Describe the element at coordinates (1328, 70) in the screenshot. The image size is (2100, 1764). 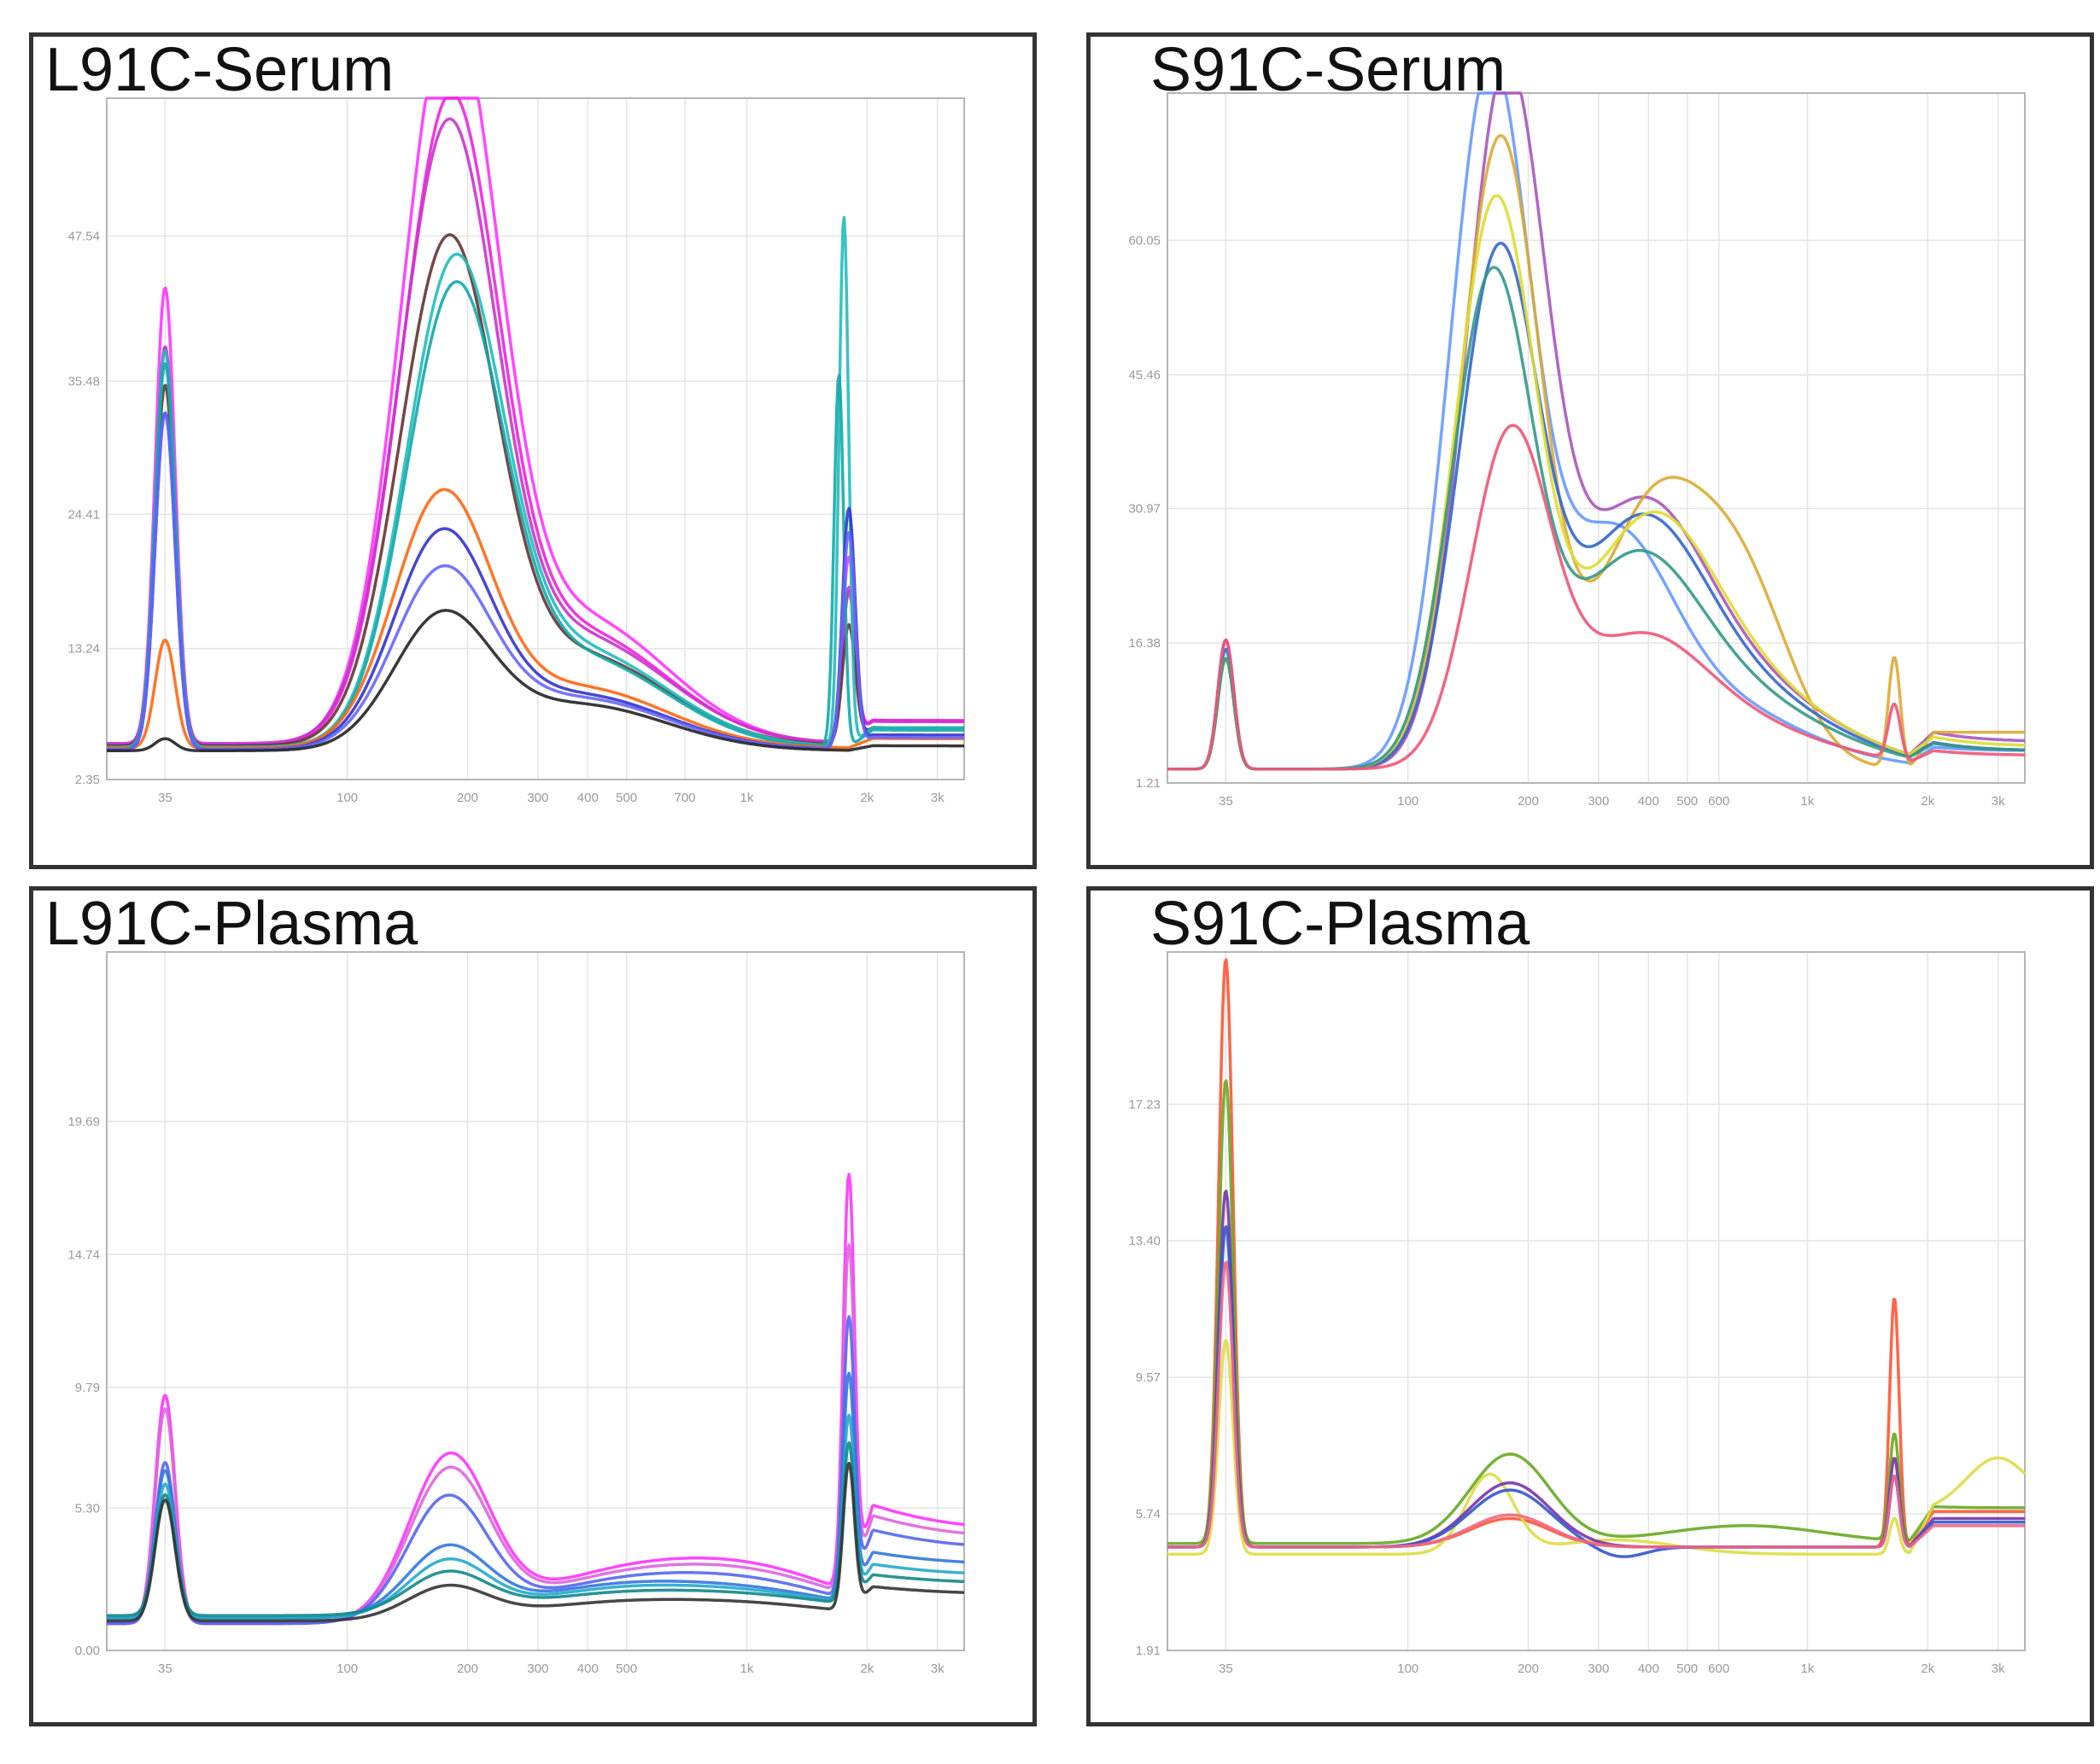
I see `panel-title: S91C-Serum` at that location.